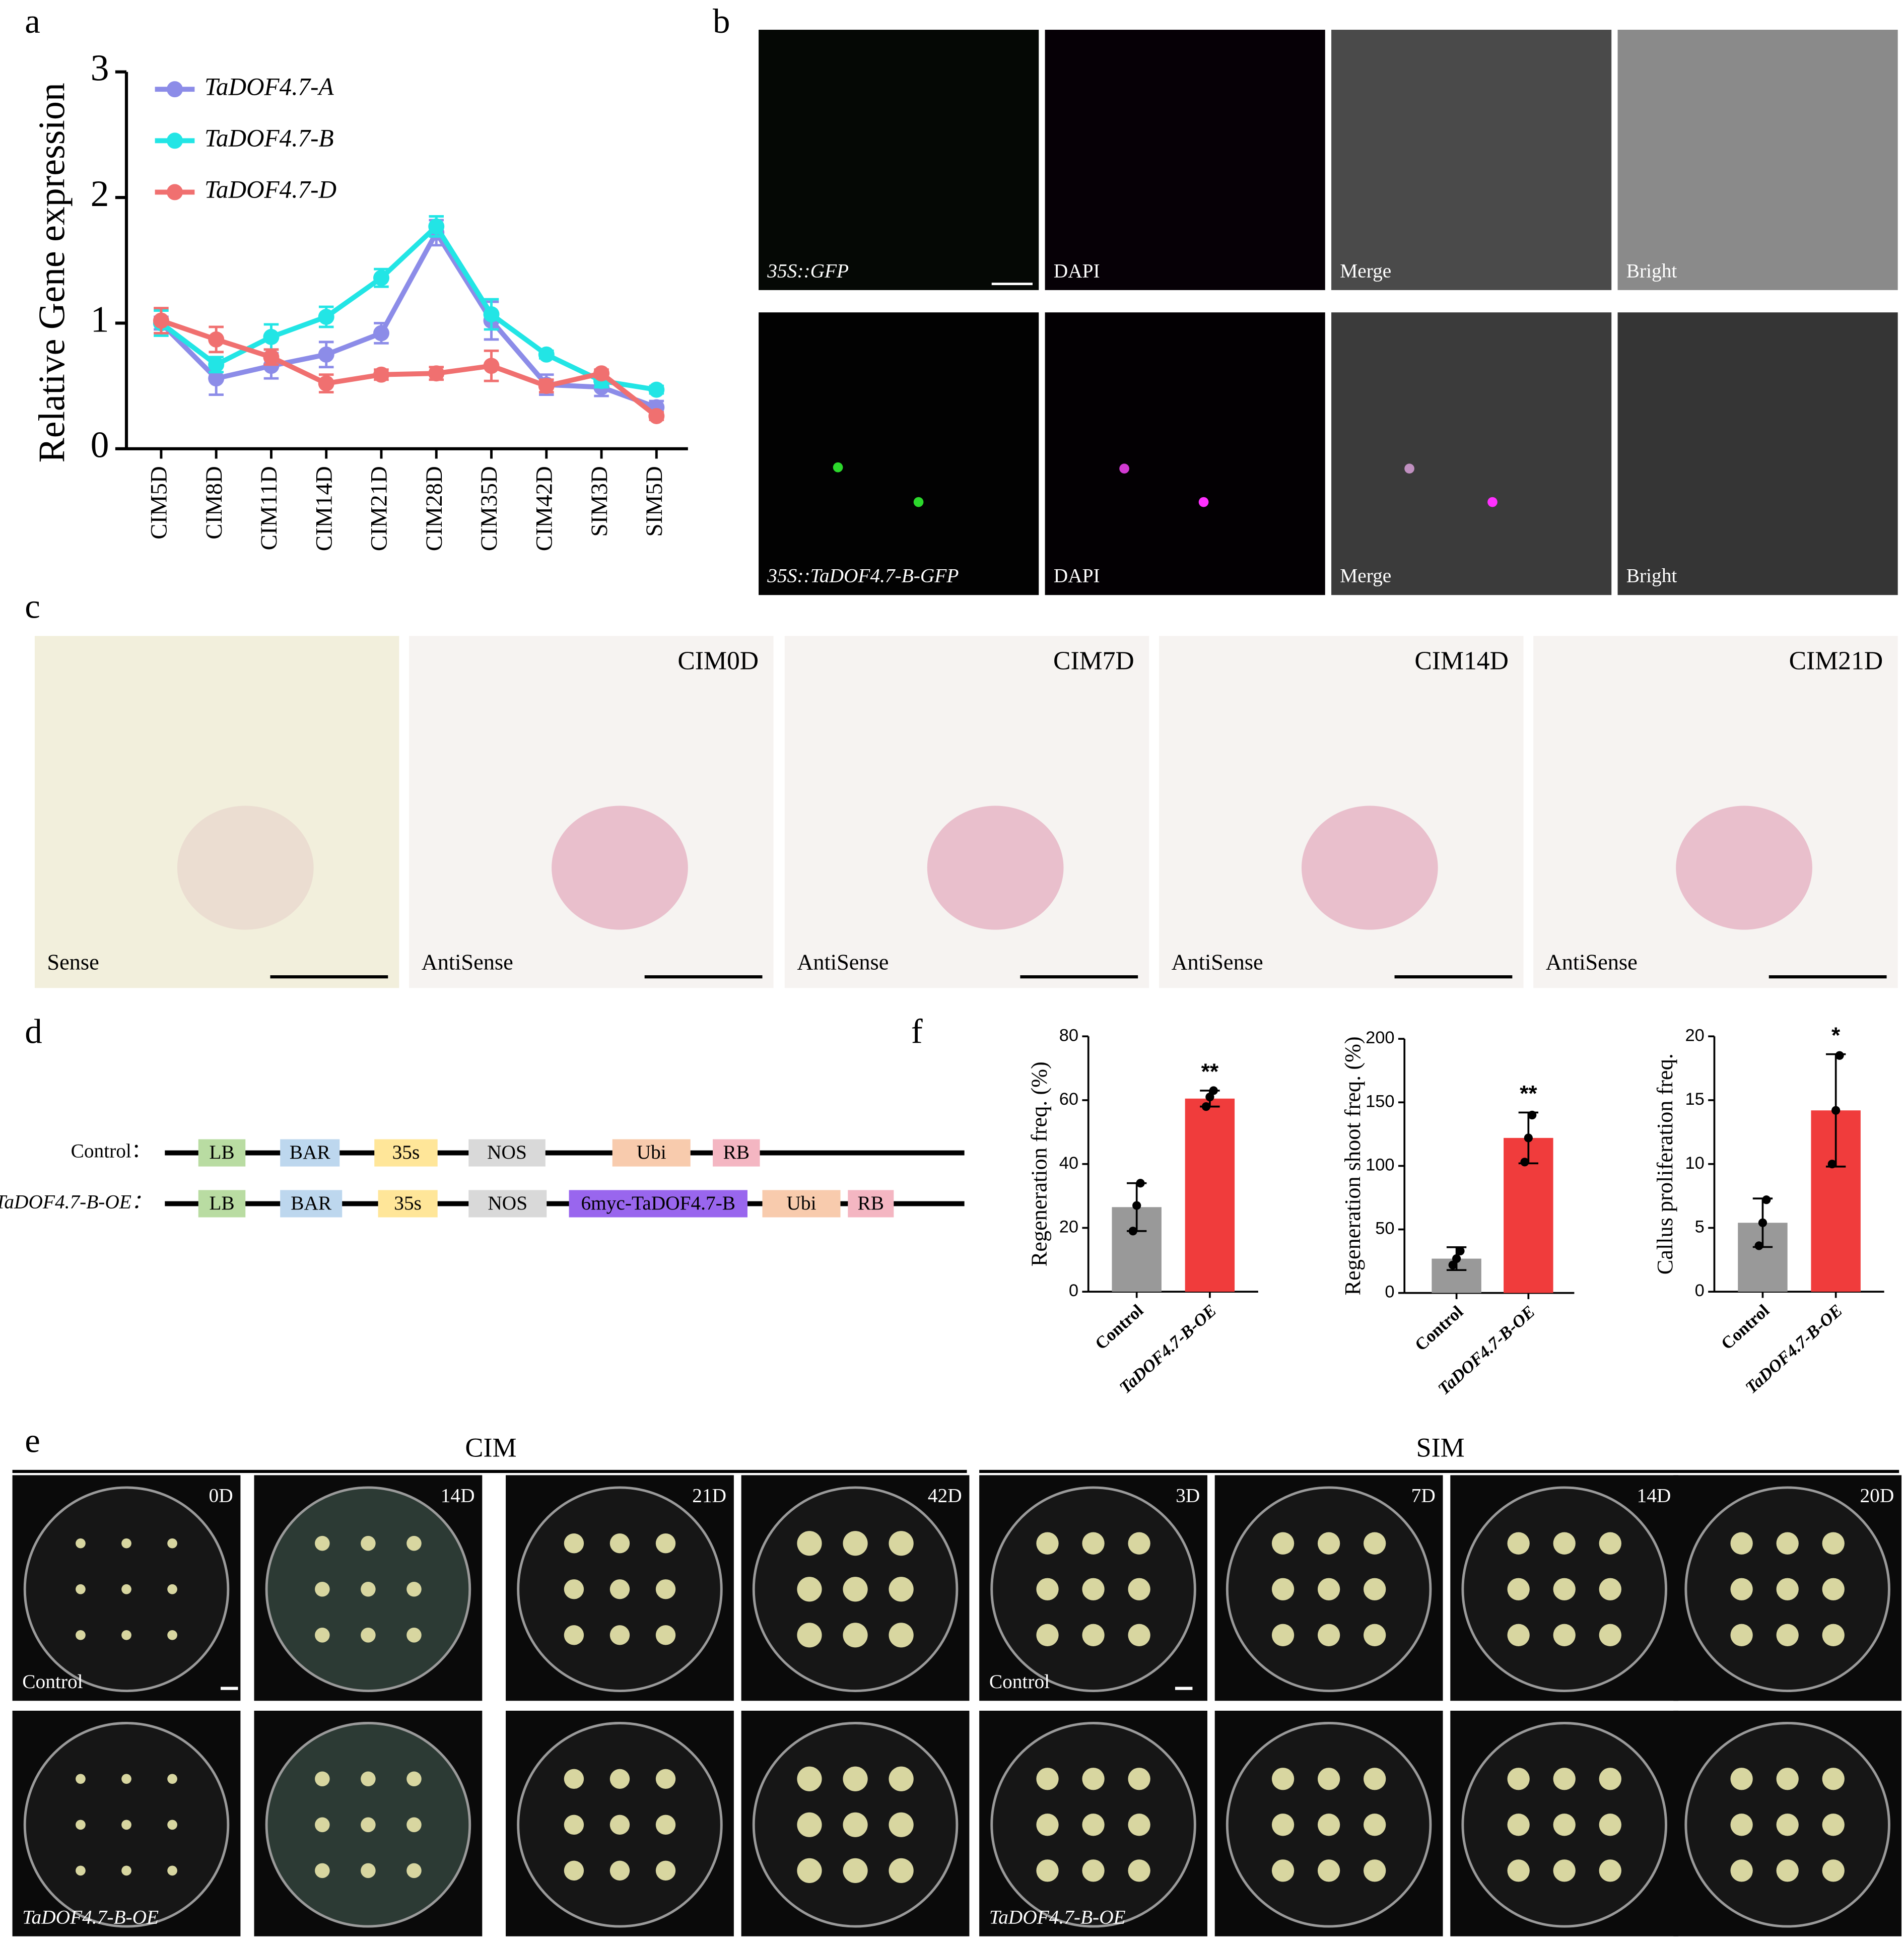 The image size is (1904, 1945). I want to click on y-tick-label: 0, so click(1389, 1292).